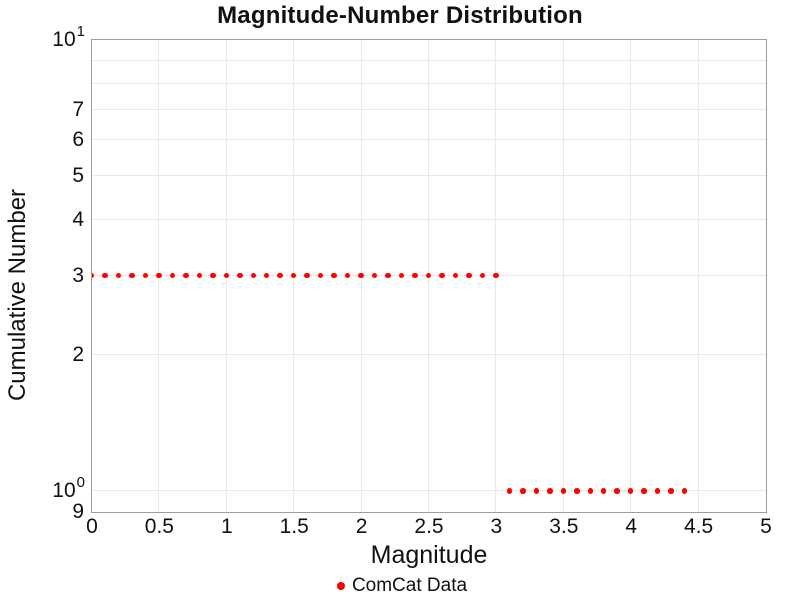  What do you see at coordinates (78, 109) in the screenshot?
I see `y-tick-label: 7` at bounding box center [78, 109].